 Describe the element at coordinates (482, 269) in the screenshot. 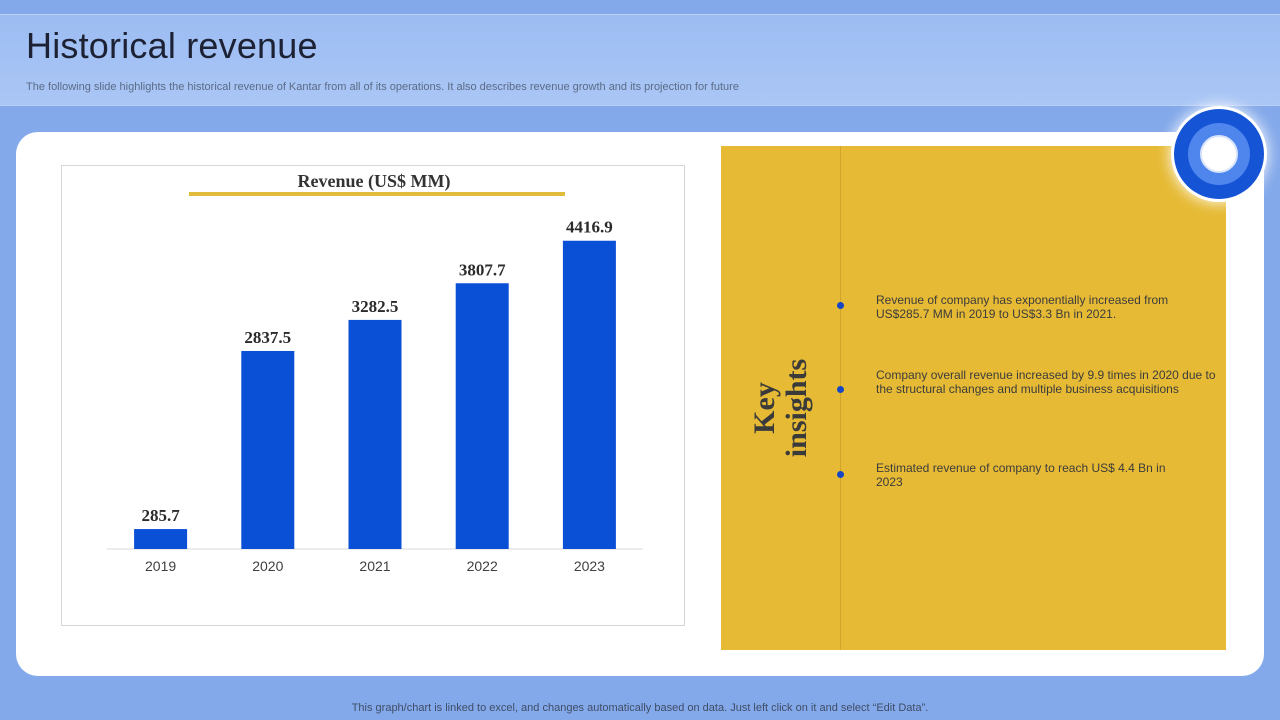

I see `data-label-2022: 3807.7` at that location.